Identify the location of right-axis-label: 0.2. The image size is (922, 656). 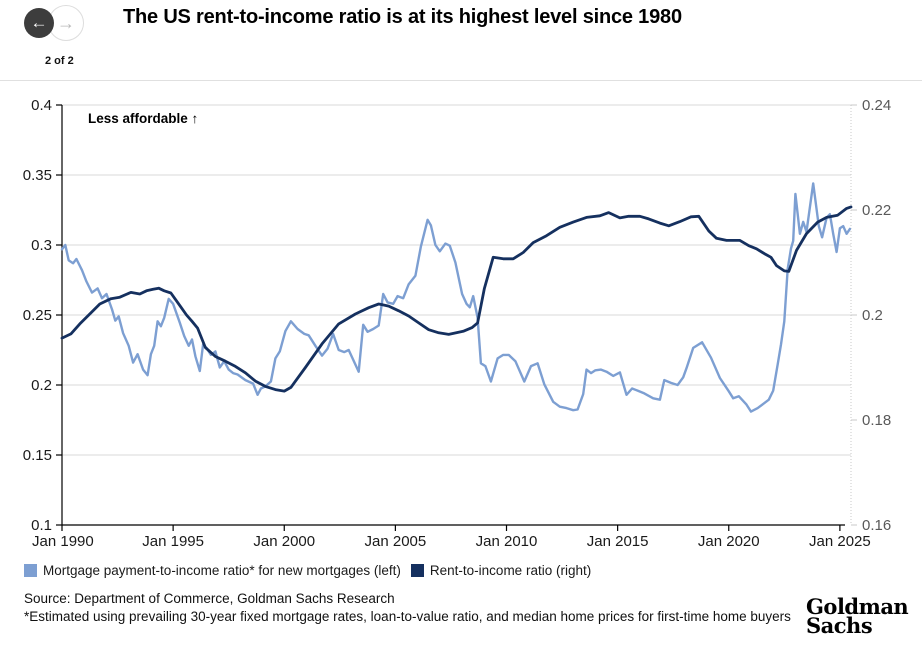
(872, 315).